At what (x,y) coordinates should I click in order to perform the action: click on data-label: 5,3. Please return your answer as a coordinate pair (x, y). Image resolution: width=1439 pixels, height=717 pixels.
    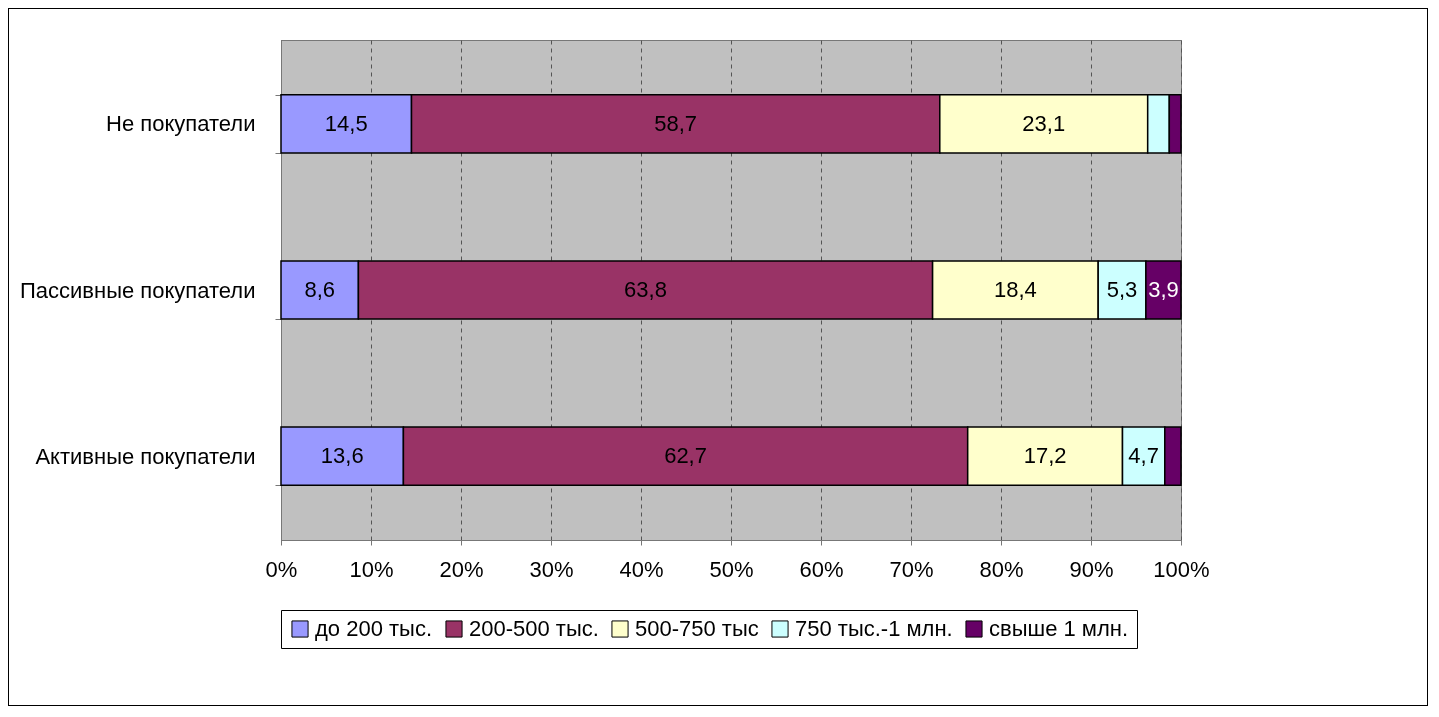
    Looking at the image, I should click on (1122, 289).